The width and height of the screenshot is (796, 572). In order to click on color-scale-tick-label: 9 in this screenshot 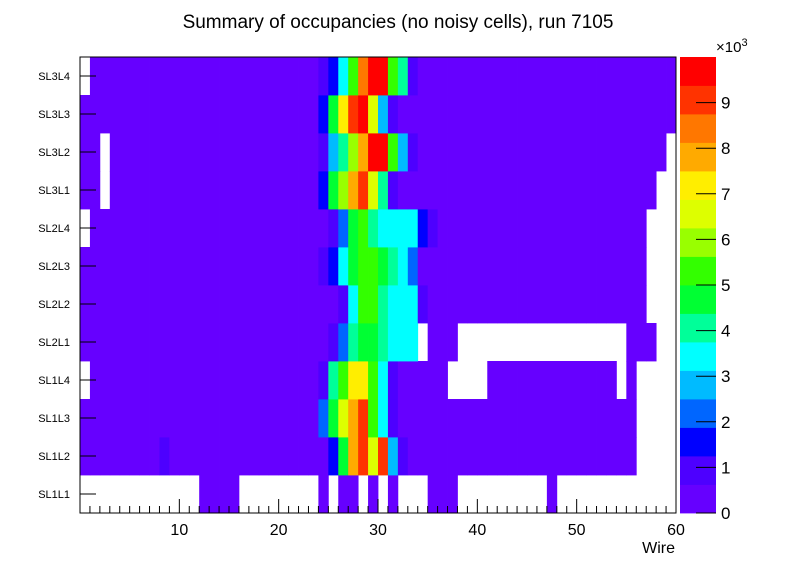, I will do `click(725, 103)`.